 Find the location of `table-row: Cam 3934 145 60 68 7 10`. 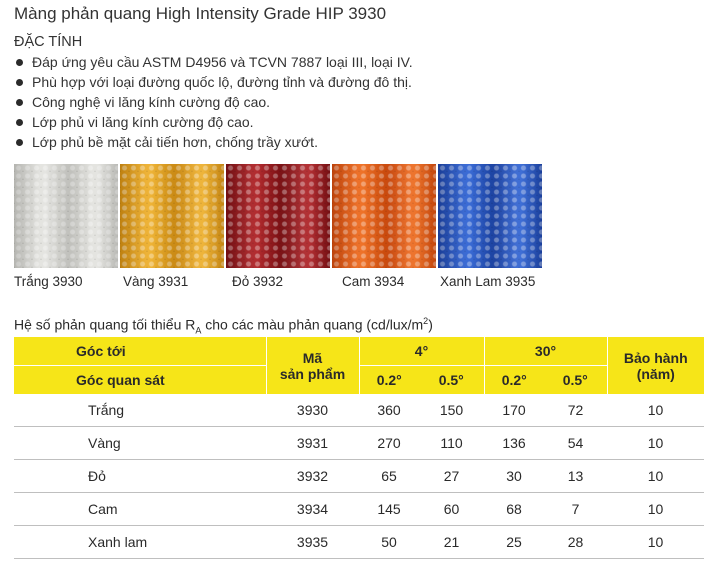

table-row: Cam 3934 145 60 68 7 10 is located at coordinates (359, 509).